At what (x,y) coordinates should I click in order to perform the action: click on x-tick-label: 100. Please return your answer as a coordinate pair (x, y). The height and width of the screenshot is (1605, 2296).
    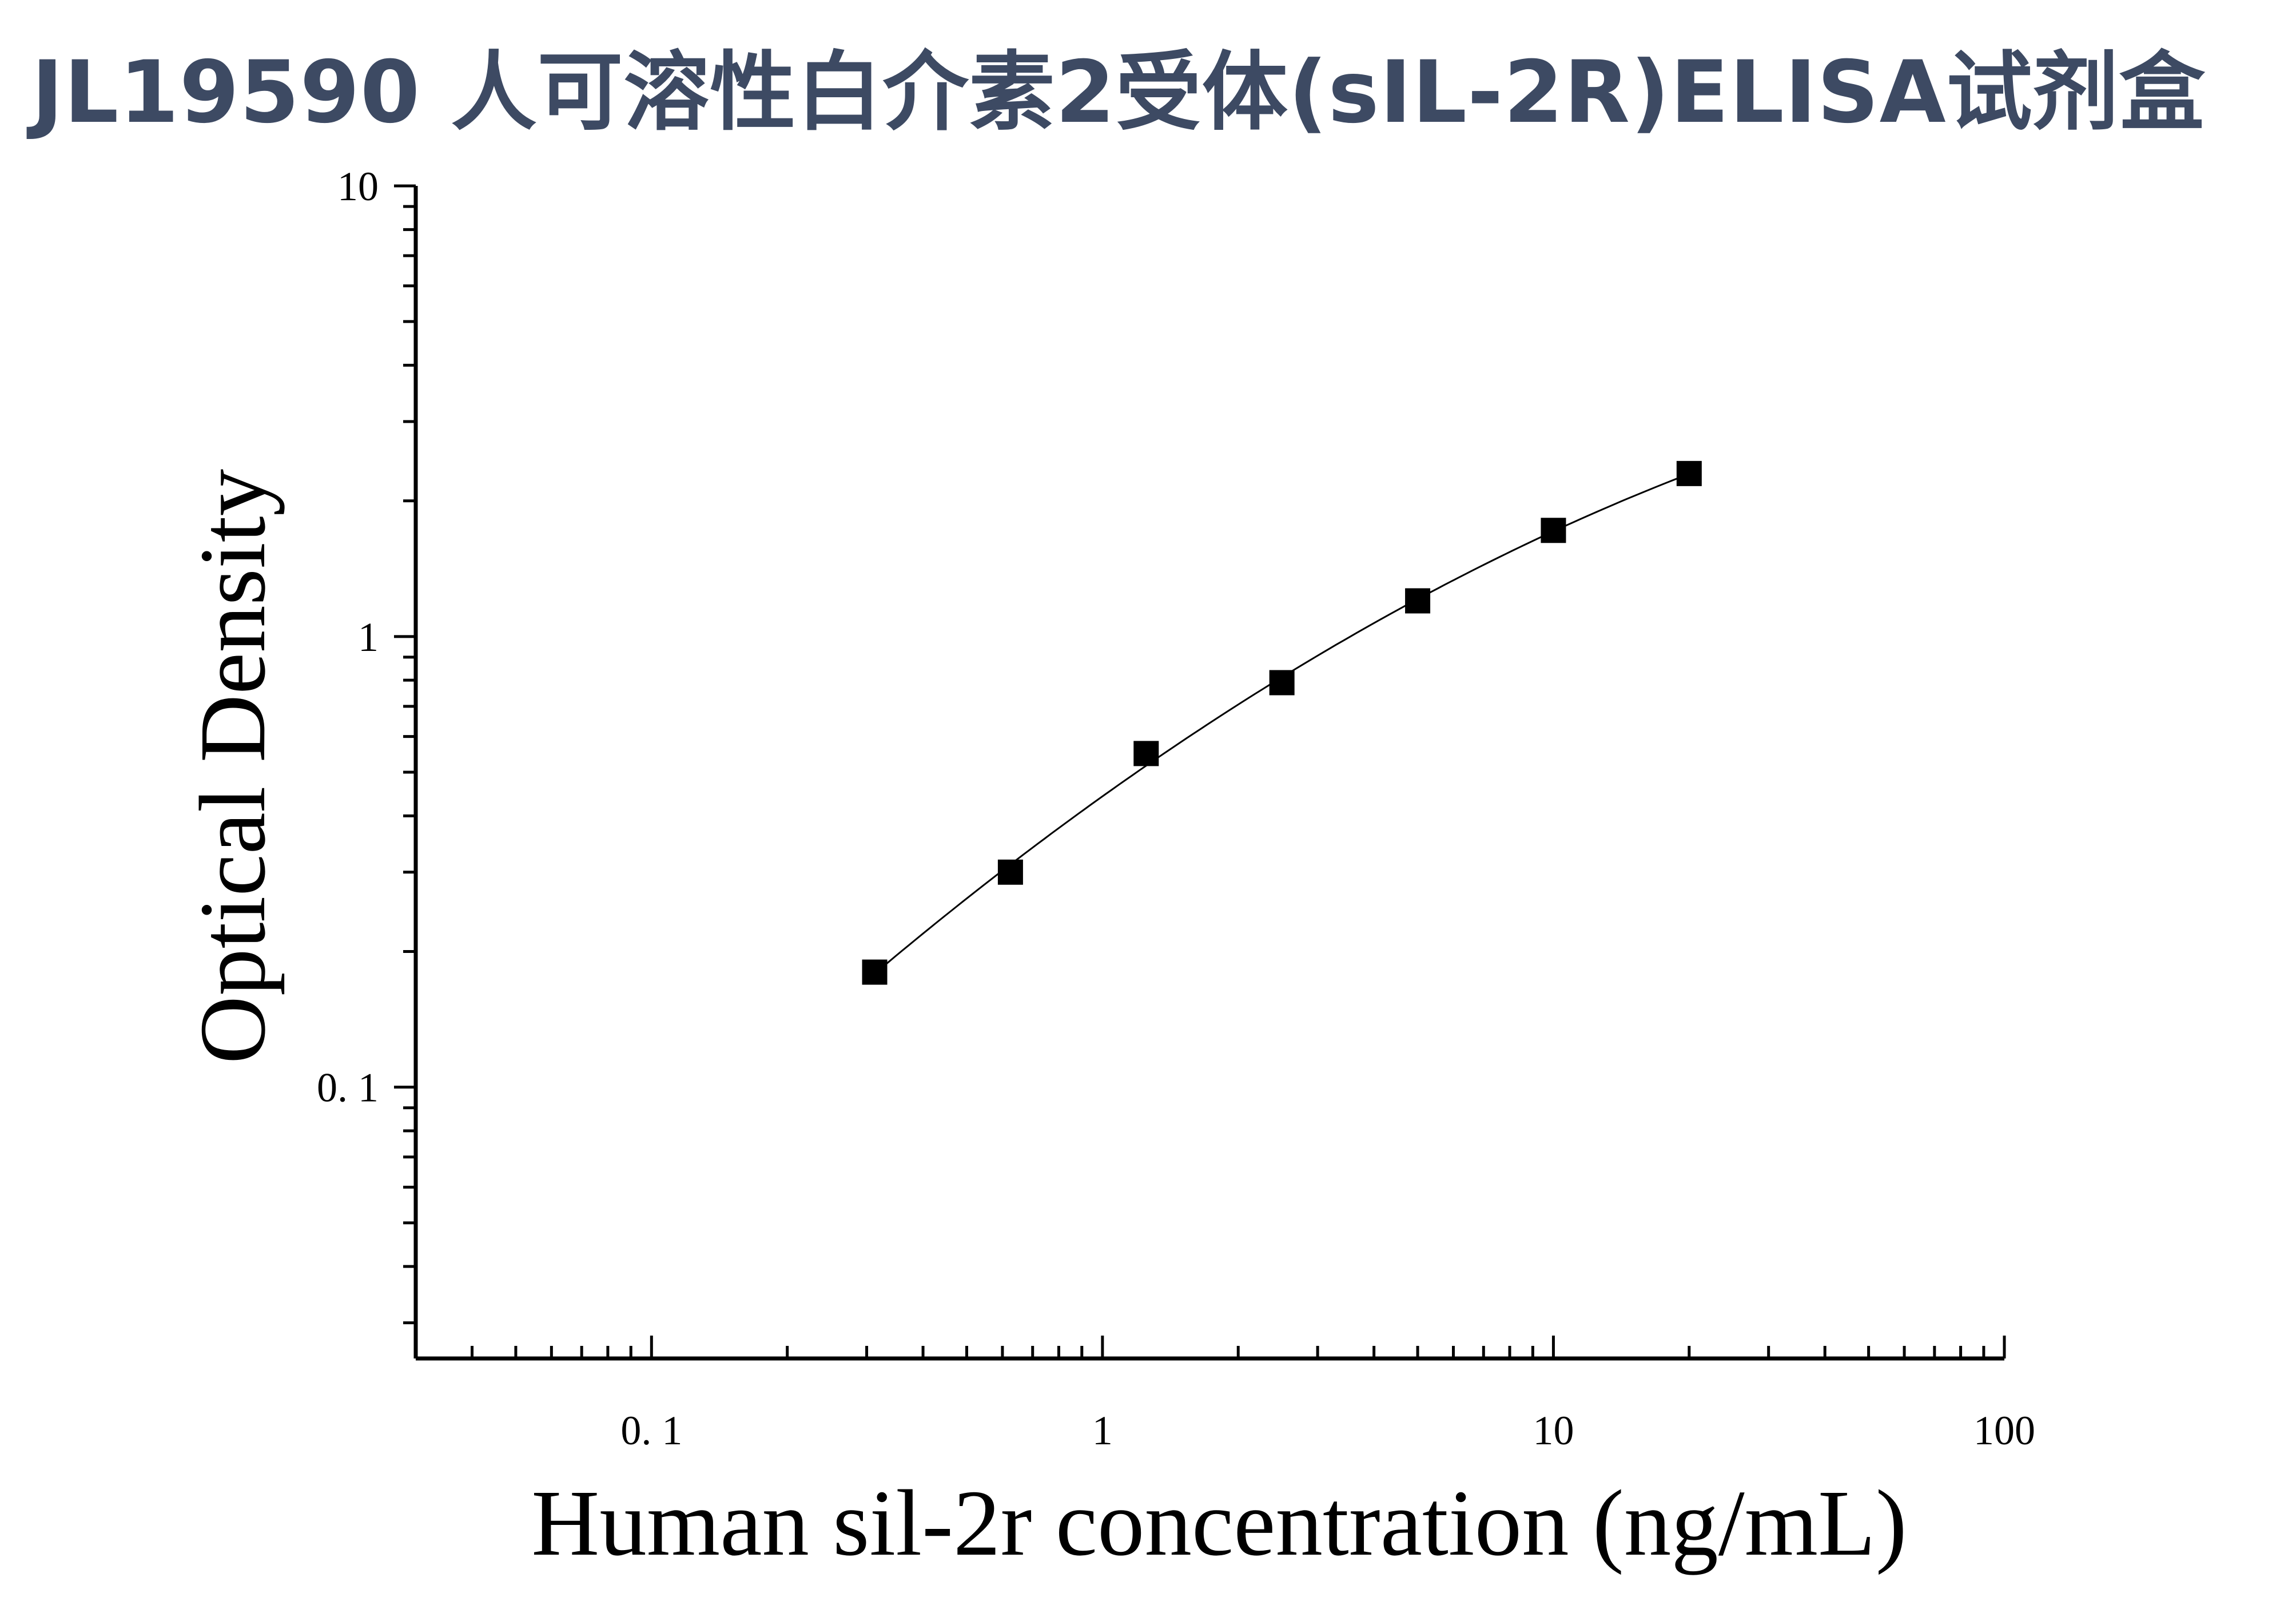
    Looking at the image, I should click on (2004, 1430).